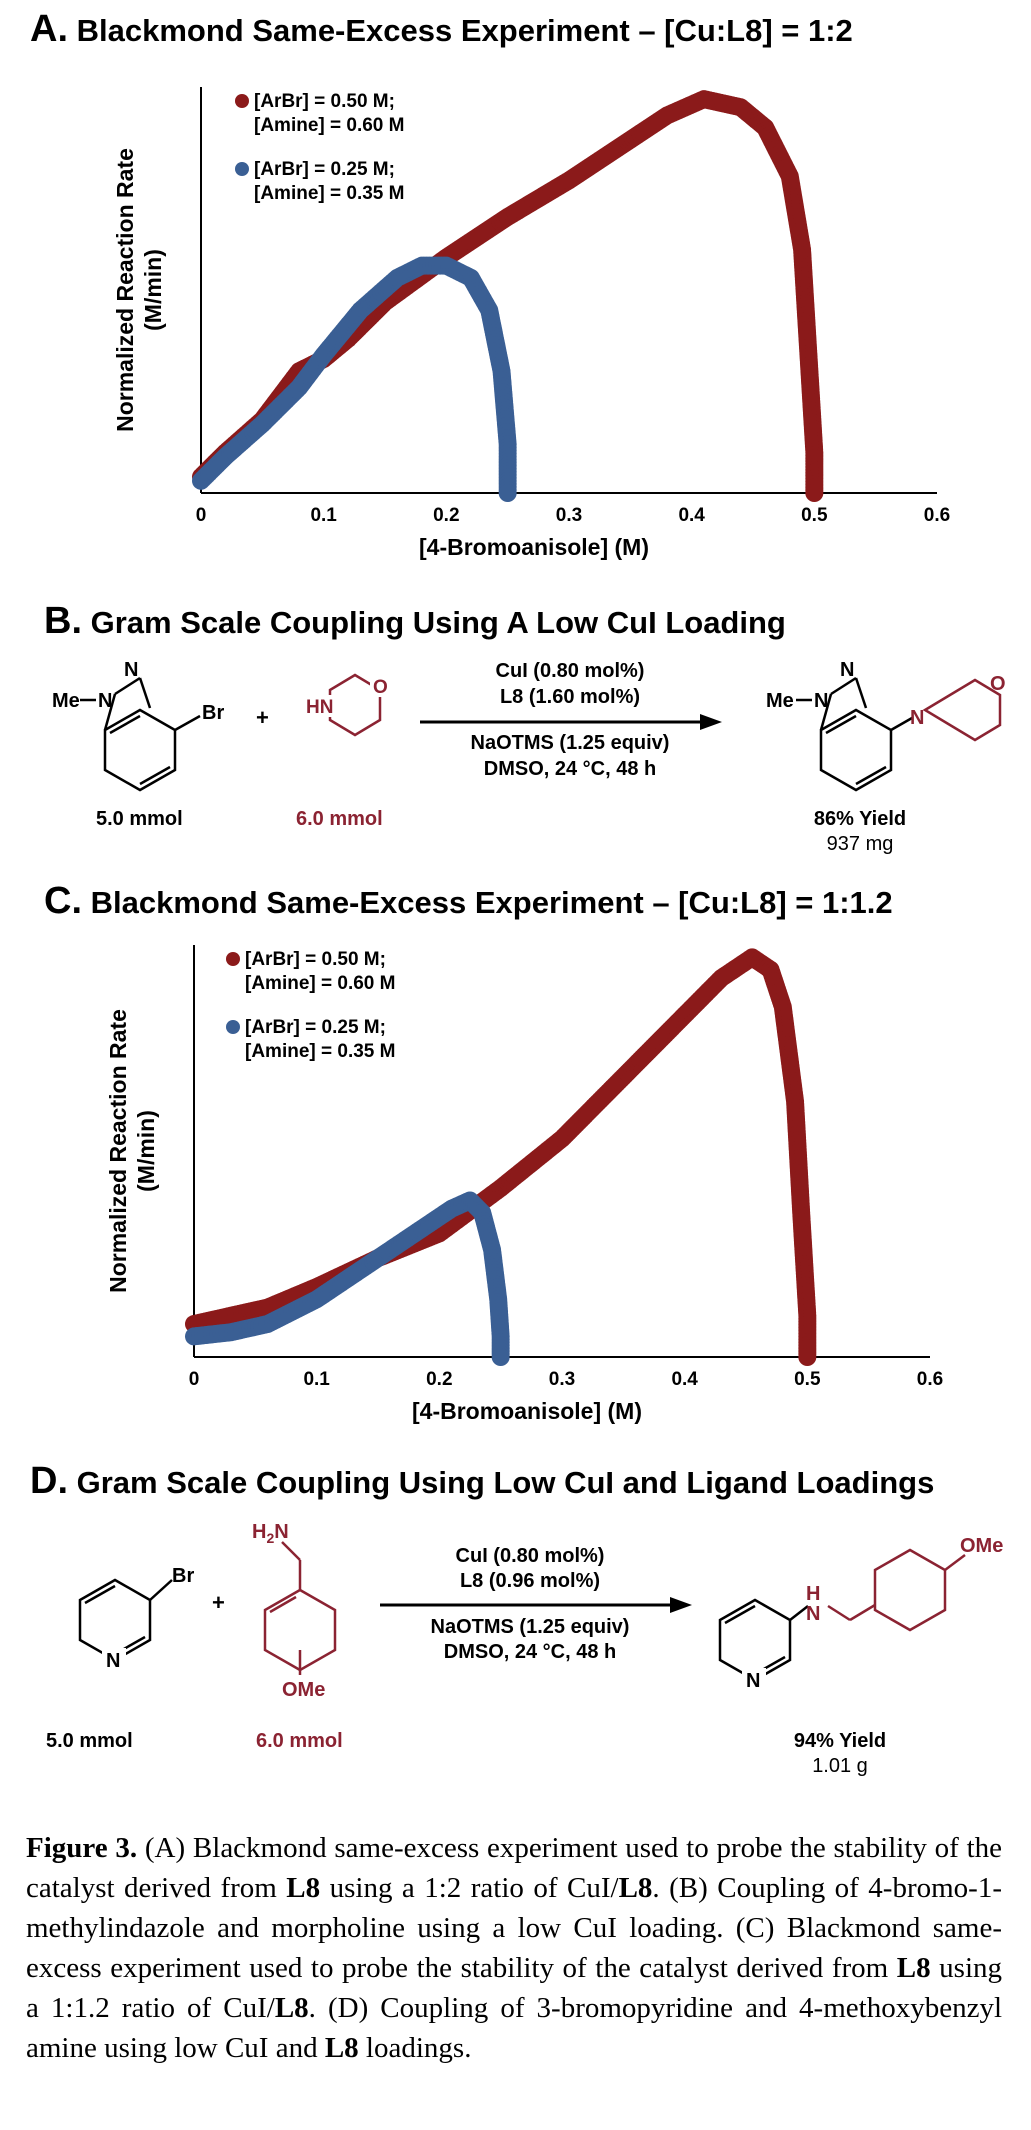  Describe the element at coordinates (635, 1888) in the screenshot. I see `caption-l8-2: L8` at that location.